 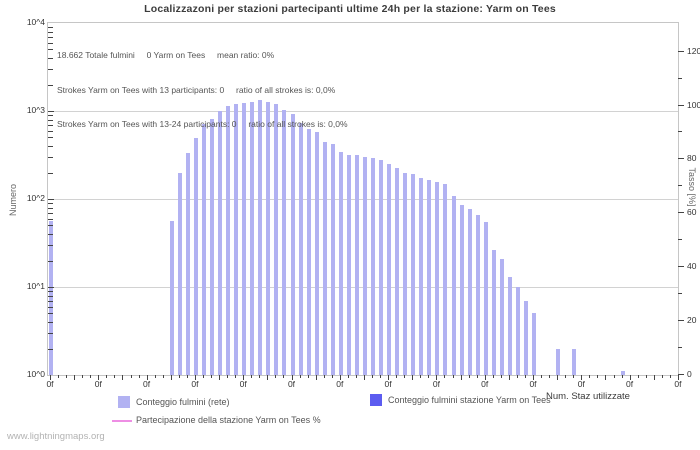 What do you see at coordinates (693, 50) in the screenshot?
I see `right-axis-tick-label: 120` at bounding box center [693, 50].